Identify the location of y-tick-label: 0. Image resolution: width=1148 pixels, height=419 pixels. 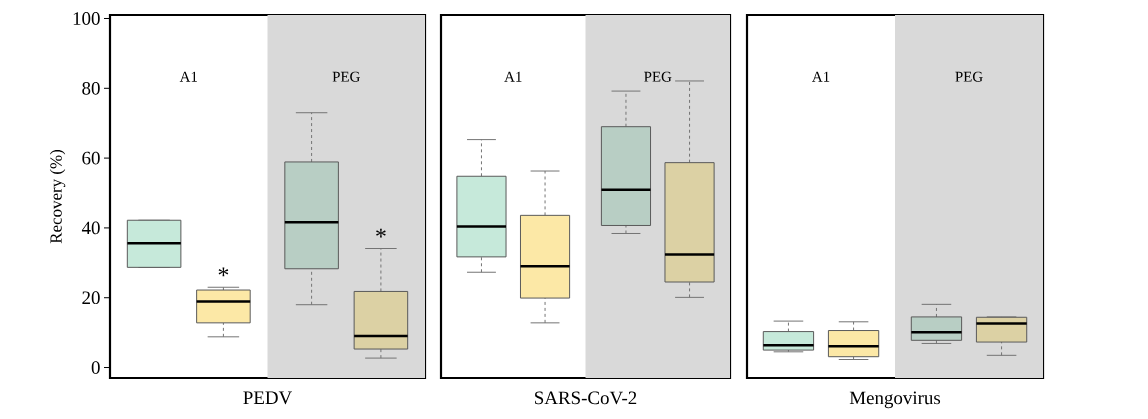
(95, 367).